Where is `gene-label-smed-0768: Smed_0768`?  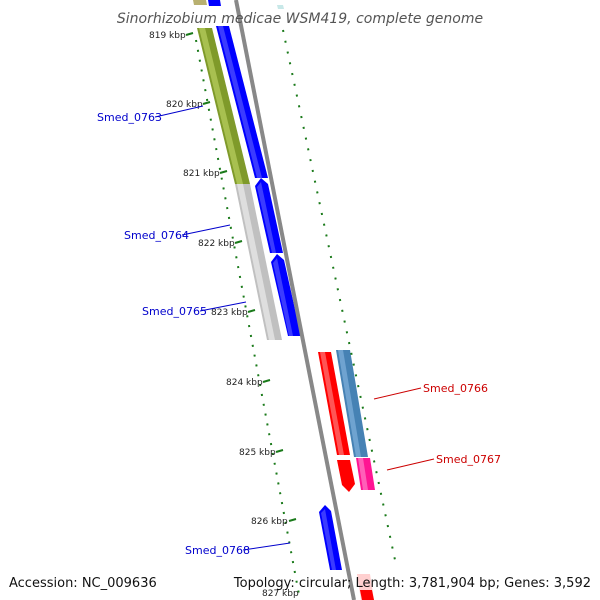
gene-label-smed-0768: Smed_0768 is located at coordinates (217, 550).